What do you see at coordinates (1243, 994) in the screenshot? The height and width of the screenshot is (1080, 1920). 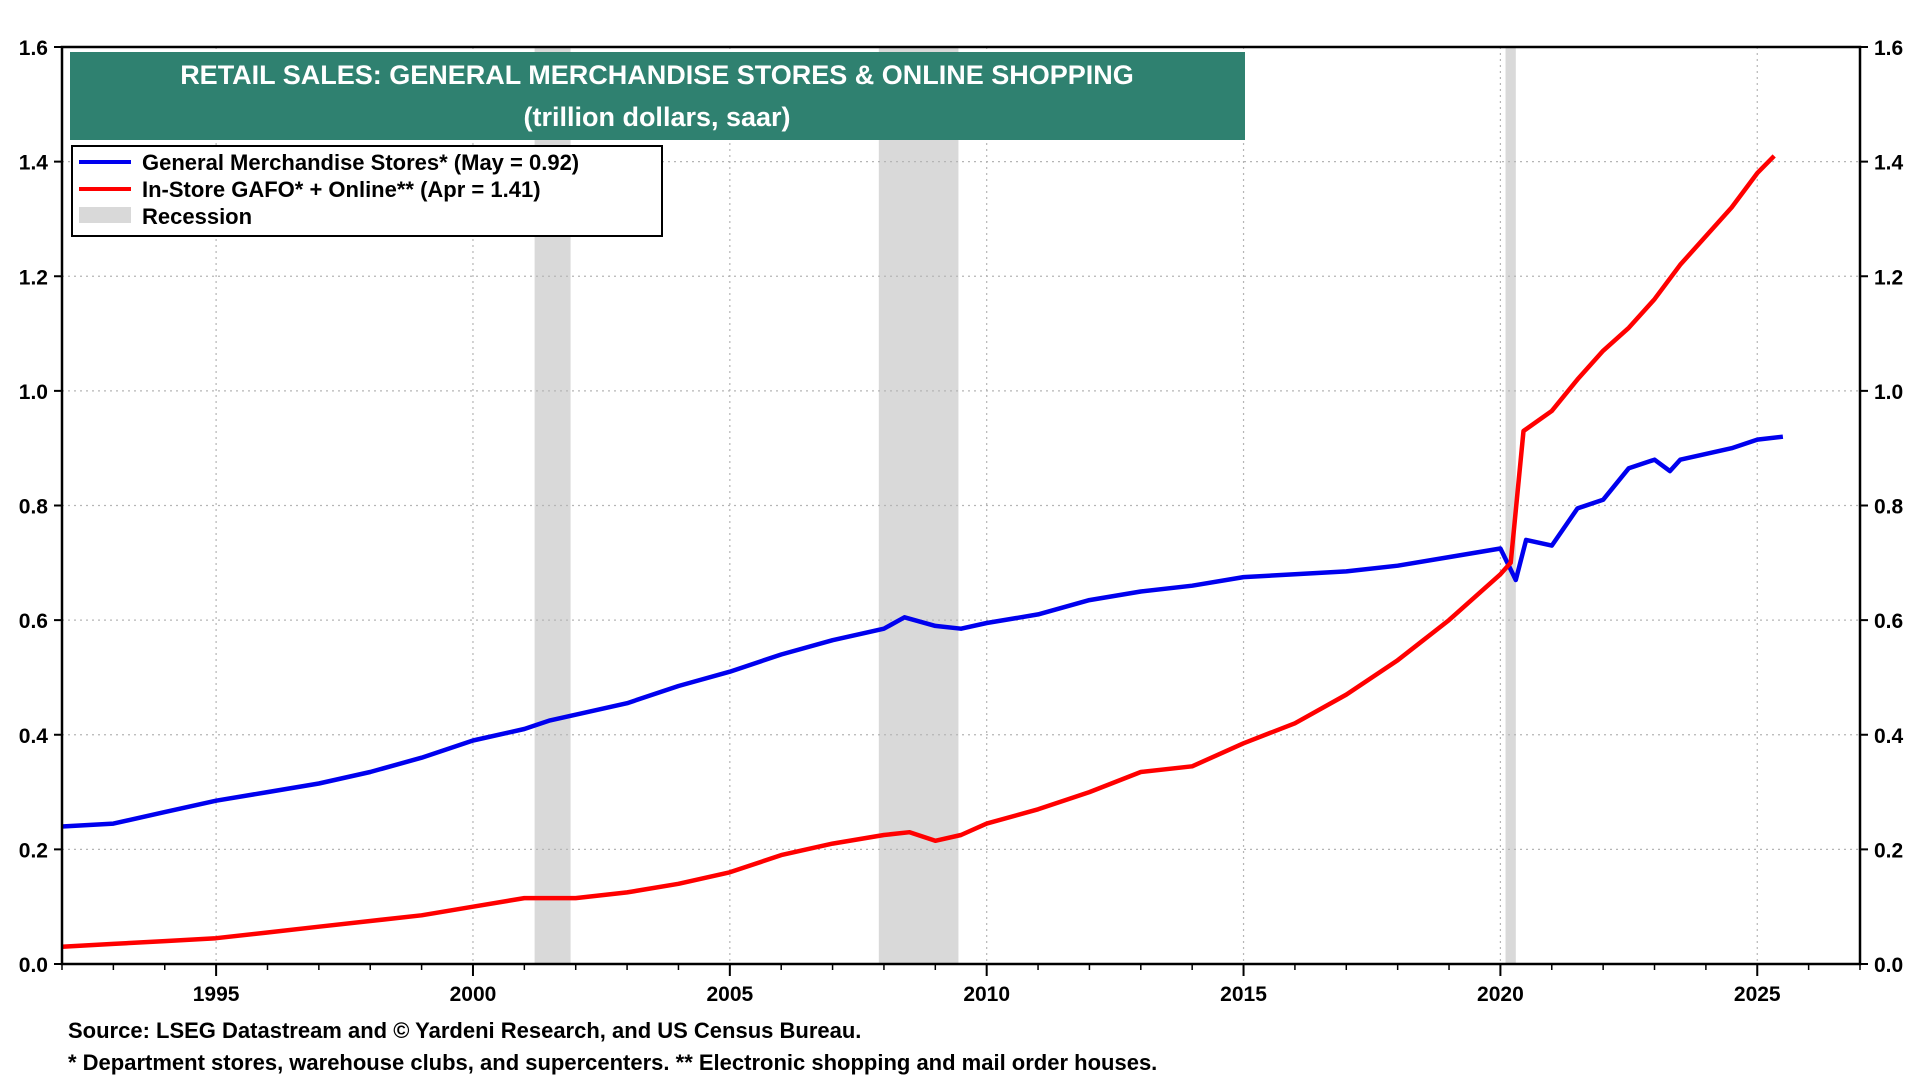 I see `xtick-label-4: 2015` at bounding box center [1243, 994].